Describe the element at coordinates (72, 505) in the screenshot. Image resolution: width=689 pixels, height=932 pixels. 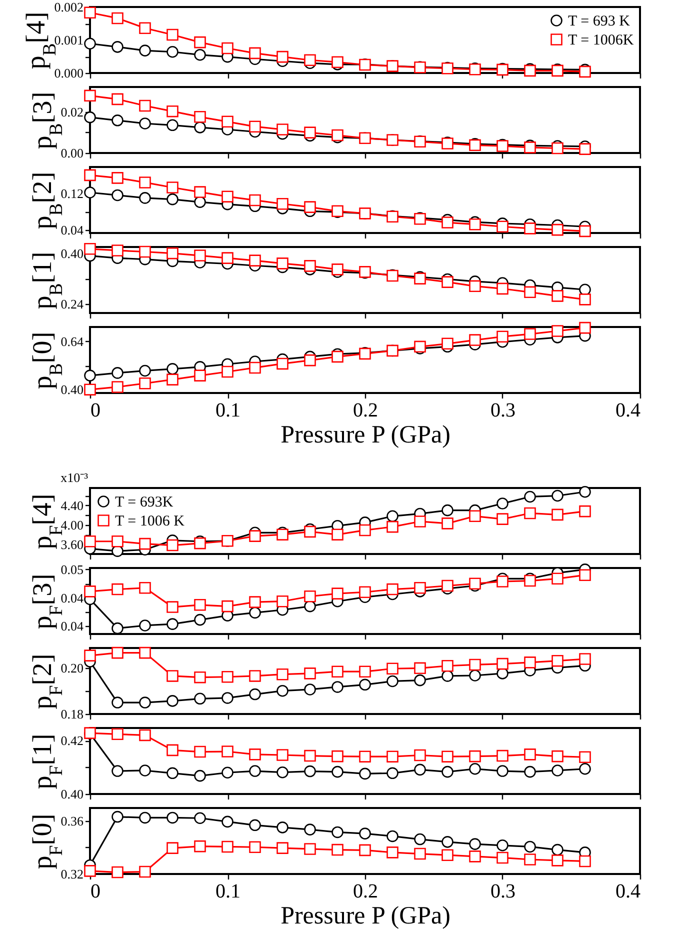
I see `y-tick-label: 4.40` at that location.